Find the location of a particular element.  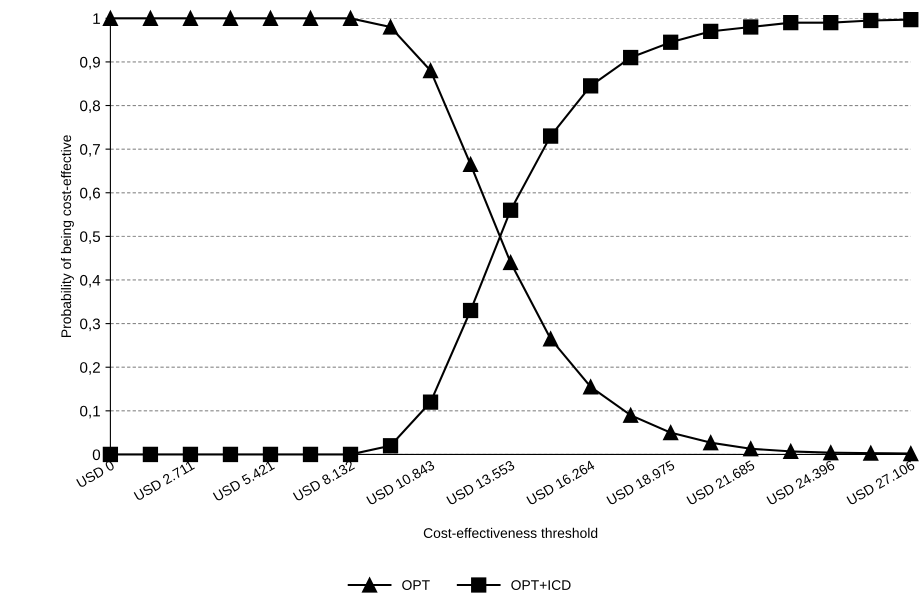

y-tick-label: 0,4 is located at coordinates (90, 281).